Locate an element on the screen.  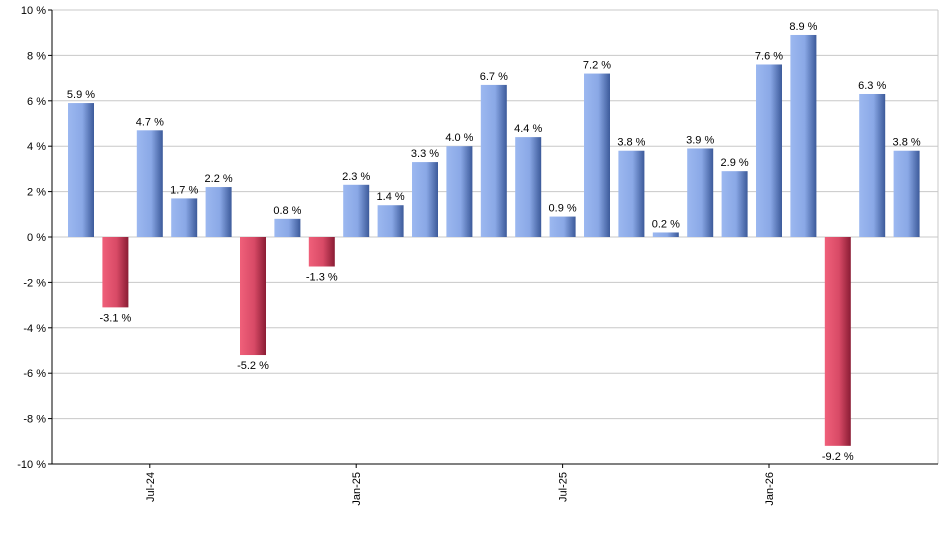
y-tick-label: 6 % is located at coordinates (36, 102).